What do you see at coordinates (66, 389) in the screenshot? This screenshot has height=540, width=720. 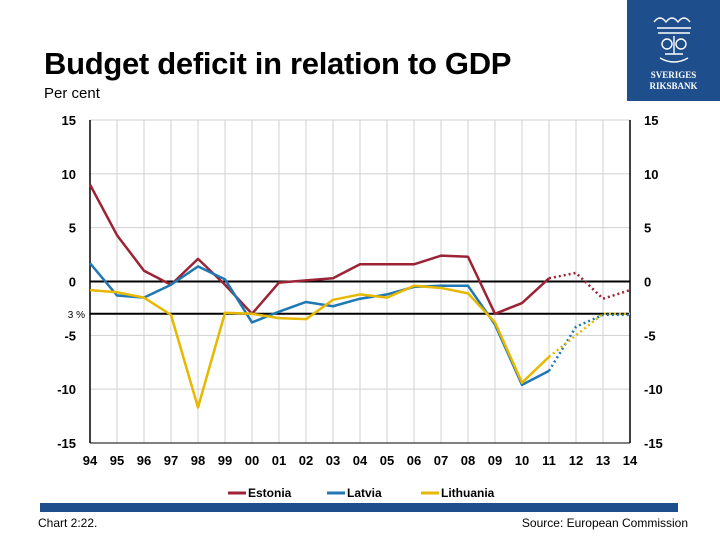 I see `y-tick-label-left: -10` at bounding box center [66, 389].